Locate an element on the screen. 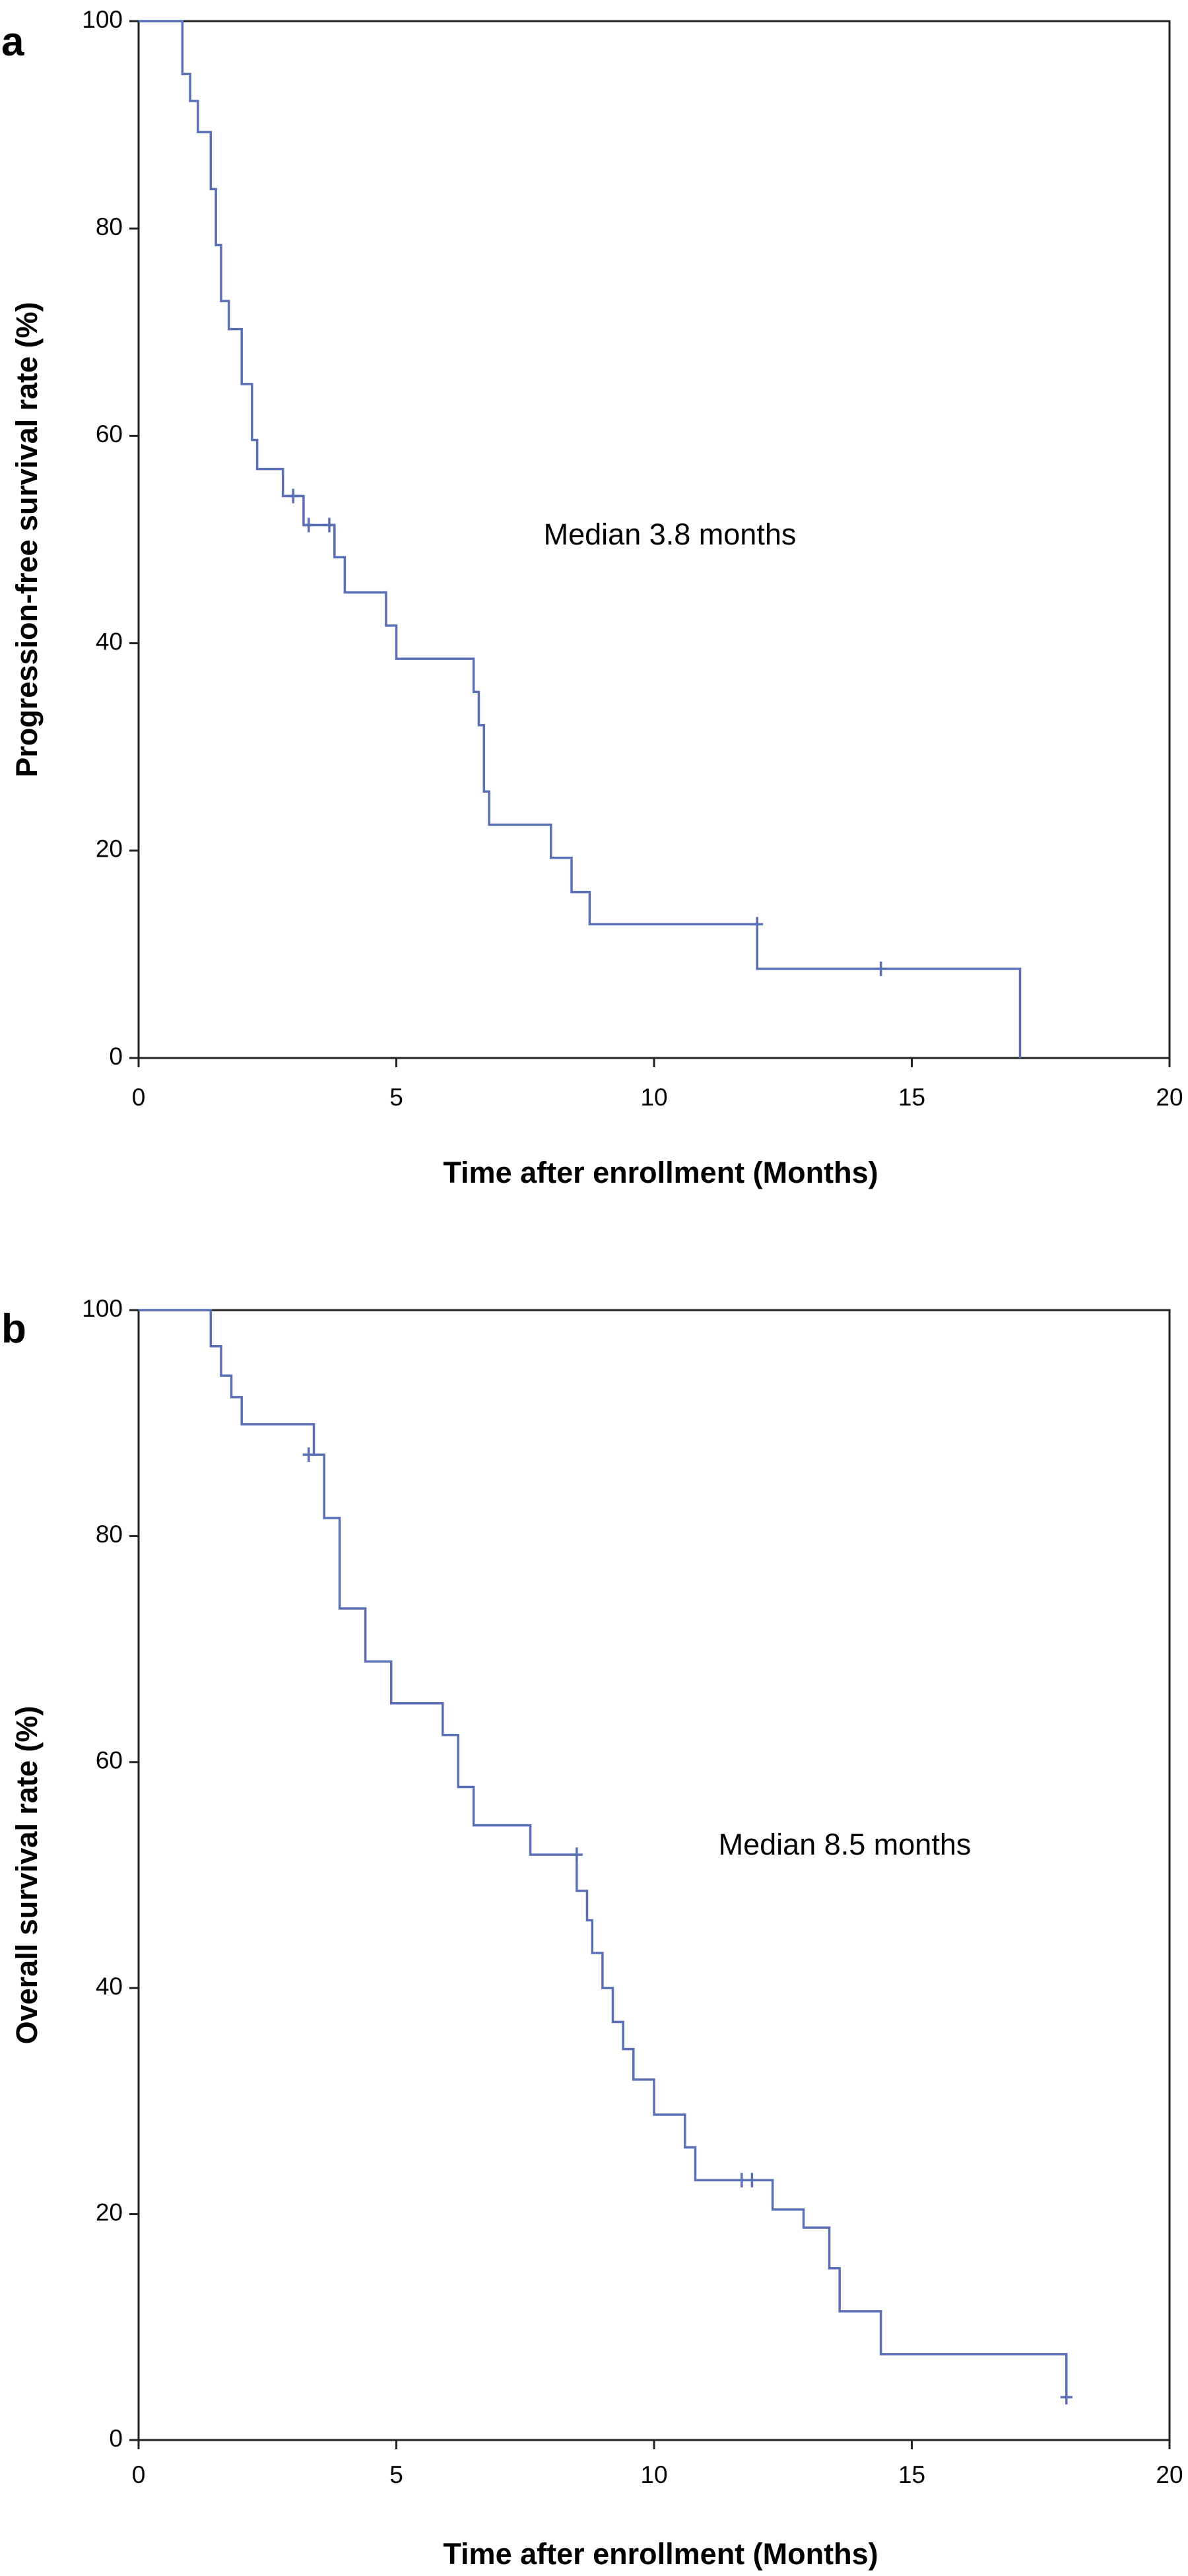 The height and width of the screenshot is (2576, 1188). y-axis-title: Overall survival rate (%) is located at coordinates (27, 1875).